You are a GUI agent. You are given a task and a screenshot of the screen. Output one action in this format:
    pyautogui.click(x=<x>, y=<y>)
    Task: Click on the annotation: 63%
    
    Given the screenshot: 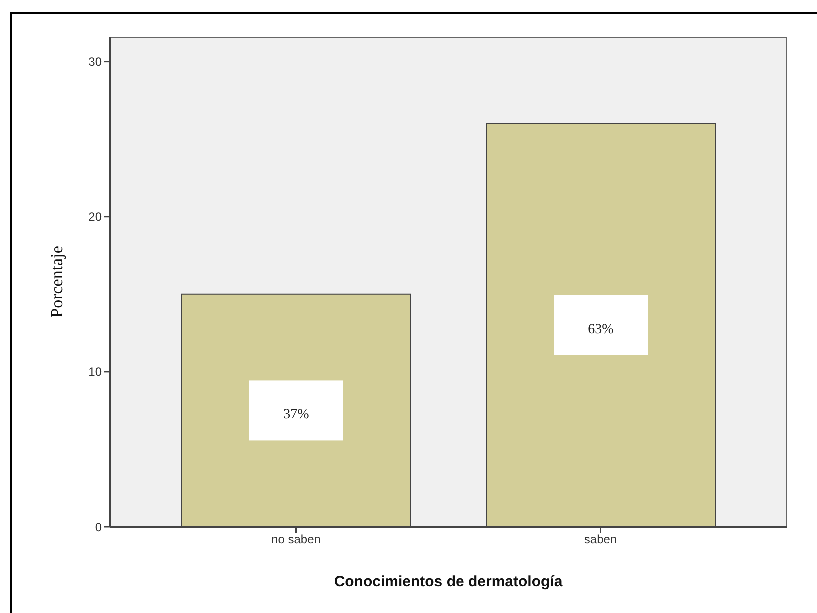 What is the action you would take?
    pyautogui.click(x=601, y=330)
    